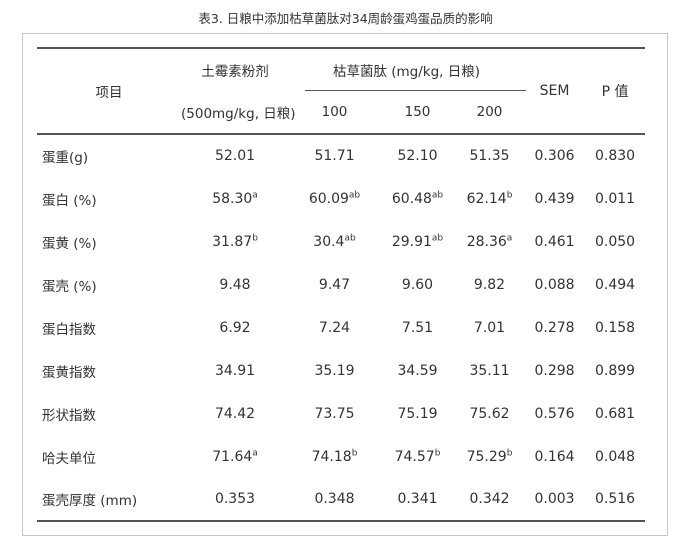  What do you see at coordinates (345, 18) in the screenshot?
I see `table-caption: 表3. 日粮中添加枯草菌肽对34周龄蛋鸡蛋品质的影响` at bounding box center [345, 18].